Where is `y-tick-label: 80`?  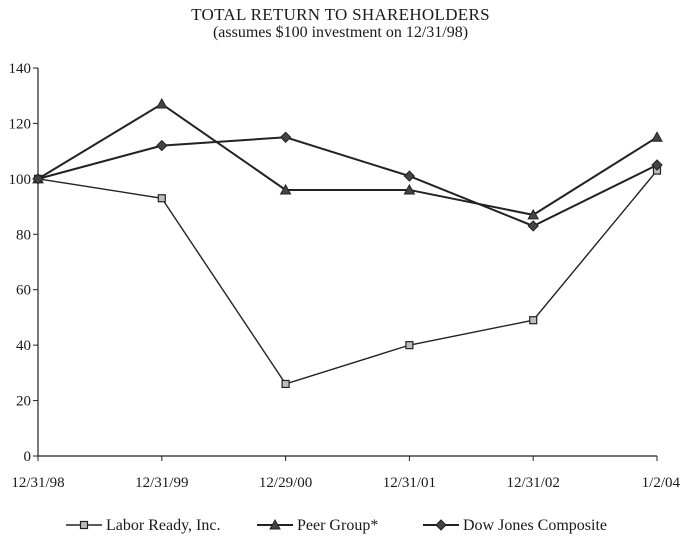
y-tick-label: 80 is located at coordinates (23, 235).